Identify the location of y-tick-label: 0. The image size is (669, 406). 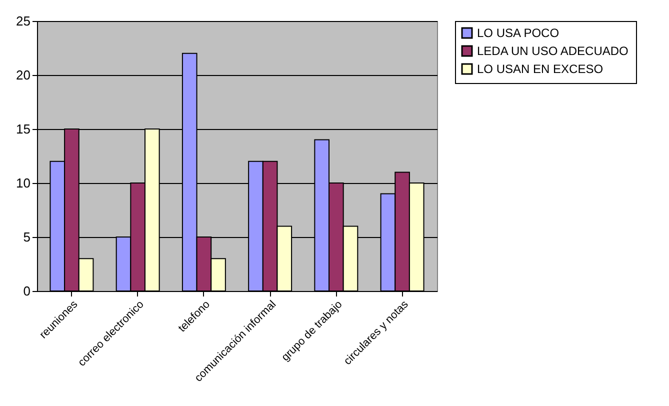
(26, 291).